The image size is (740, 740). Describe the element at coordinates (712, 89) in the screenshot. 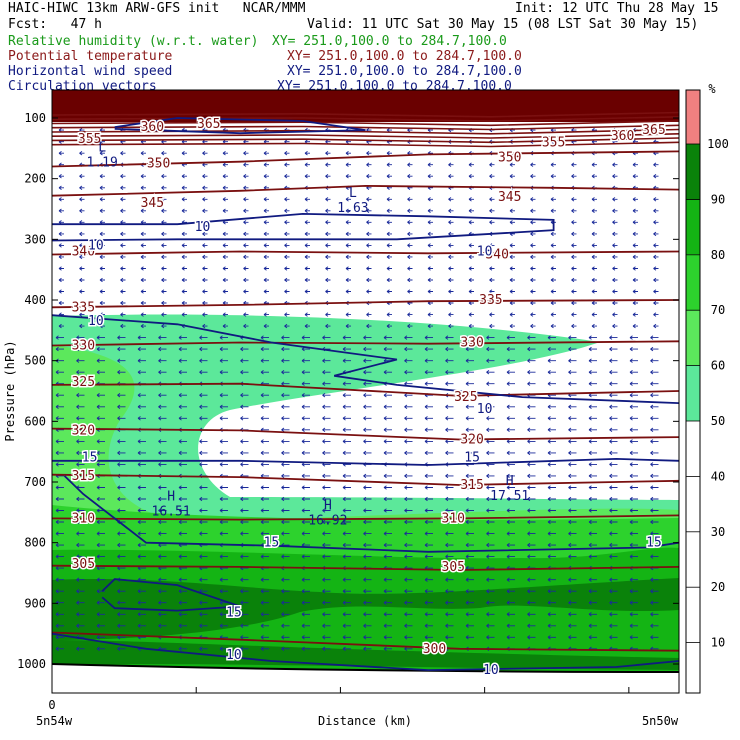

I see `colorbar-unit: %` at that location.